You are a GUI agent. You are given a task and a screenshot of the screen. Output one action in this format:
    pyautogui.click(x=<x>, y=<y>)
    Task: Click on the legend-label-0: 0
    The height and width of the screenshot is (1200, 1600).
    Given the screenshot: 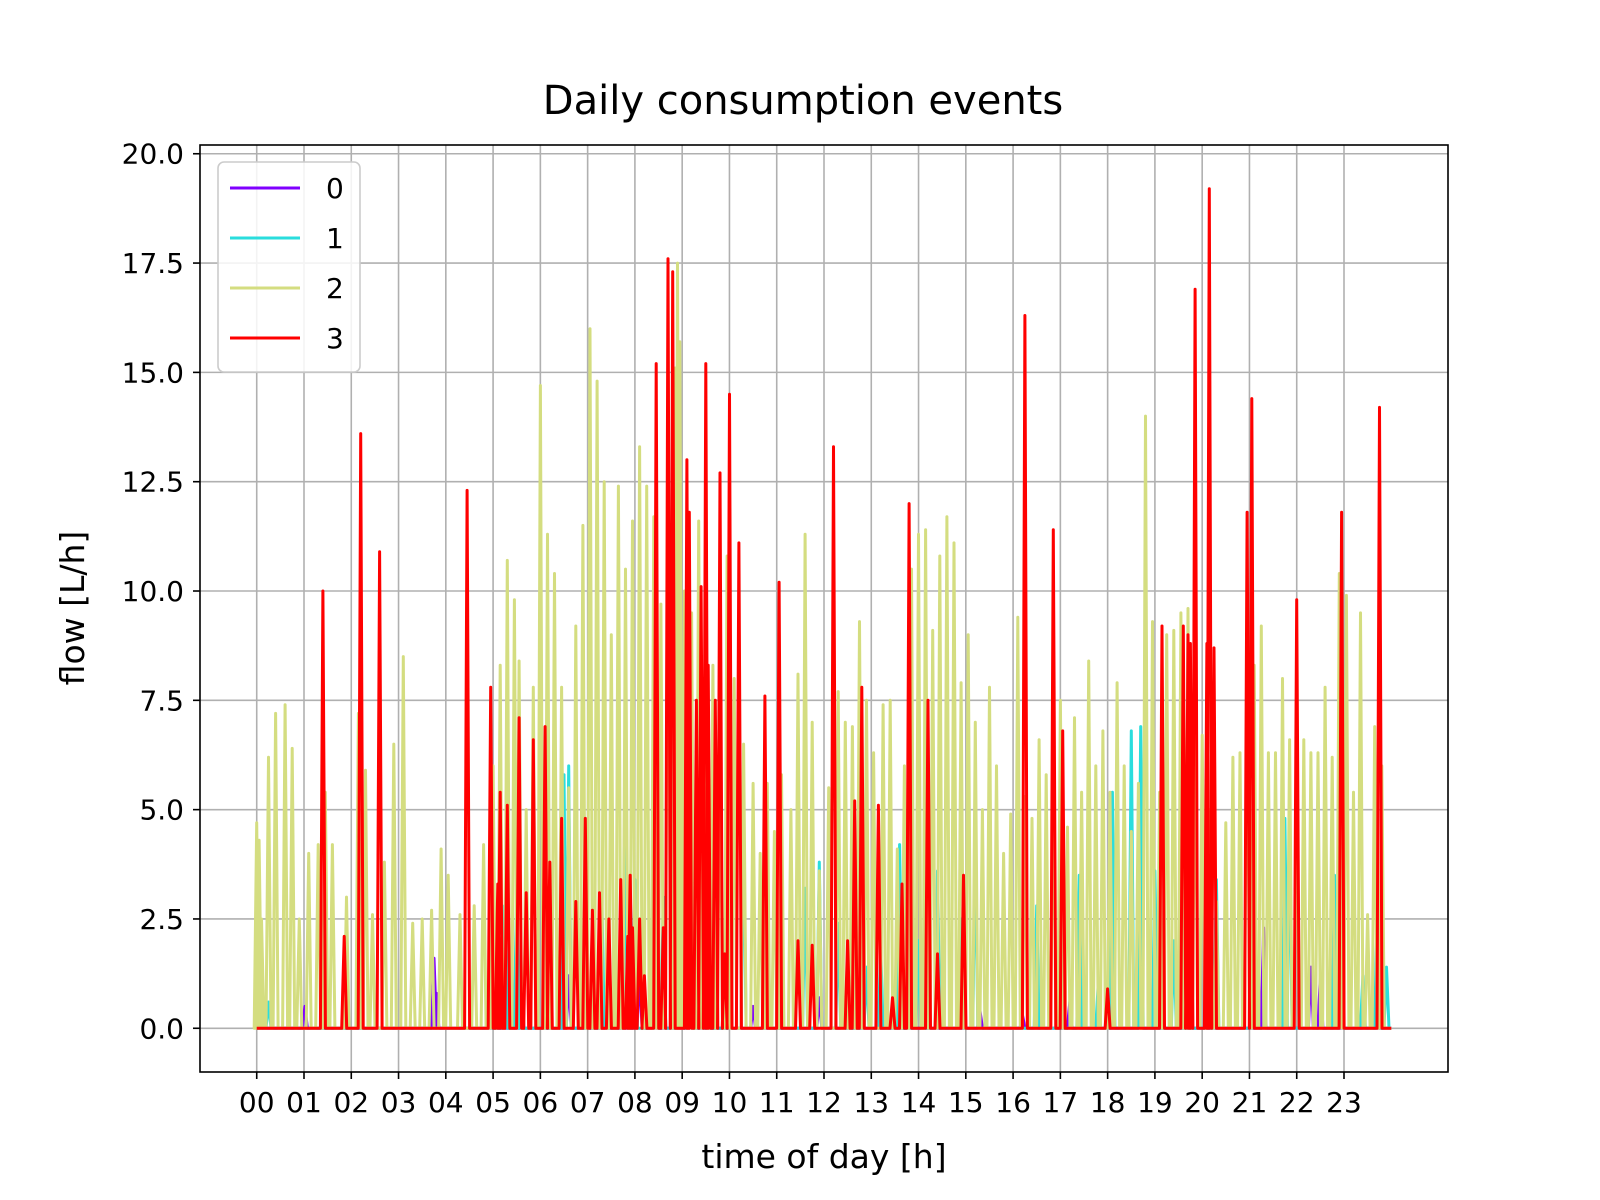 What is the action you would take?
    pyautogui.click(x=335, y=188)
    